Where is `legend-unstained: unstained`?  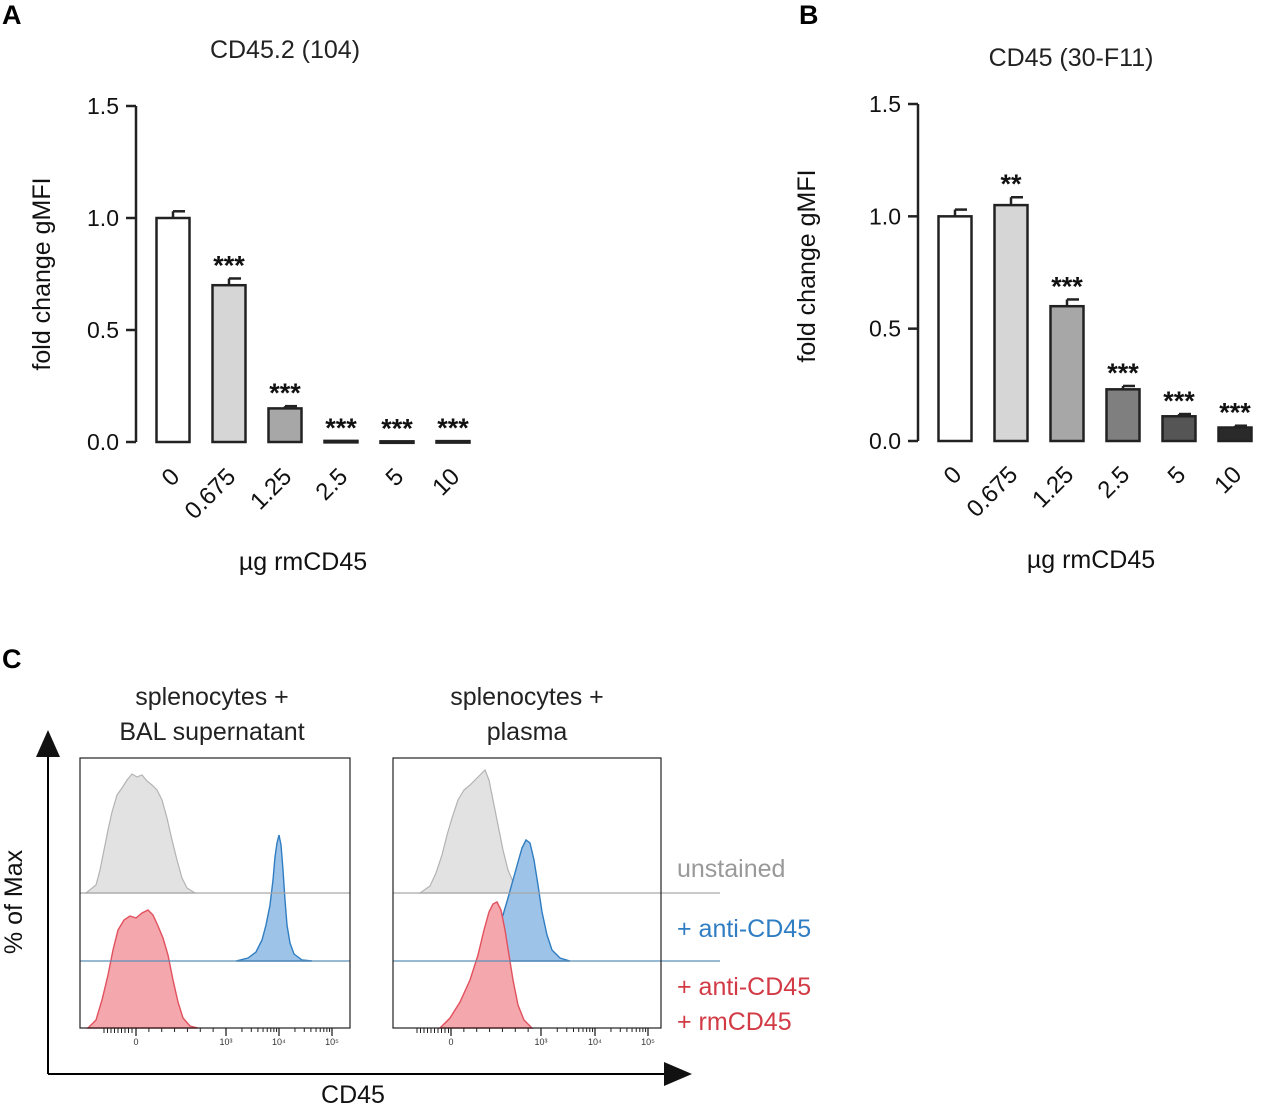 legend-unstained: unstained is located at coordinates (731, 869).